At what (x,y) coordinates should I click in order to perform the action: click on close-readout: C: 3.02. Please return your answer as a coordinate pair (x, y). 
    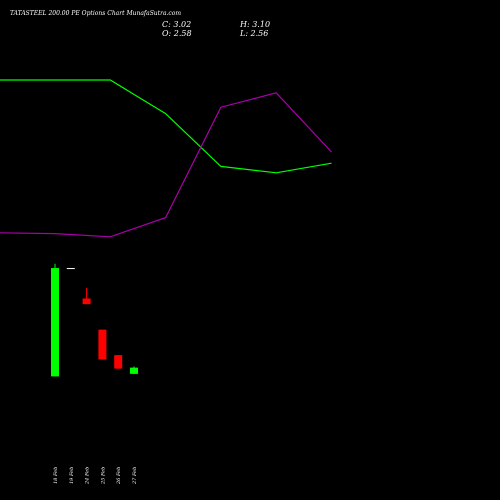
    Looking at the image, I should click on (176, 24).